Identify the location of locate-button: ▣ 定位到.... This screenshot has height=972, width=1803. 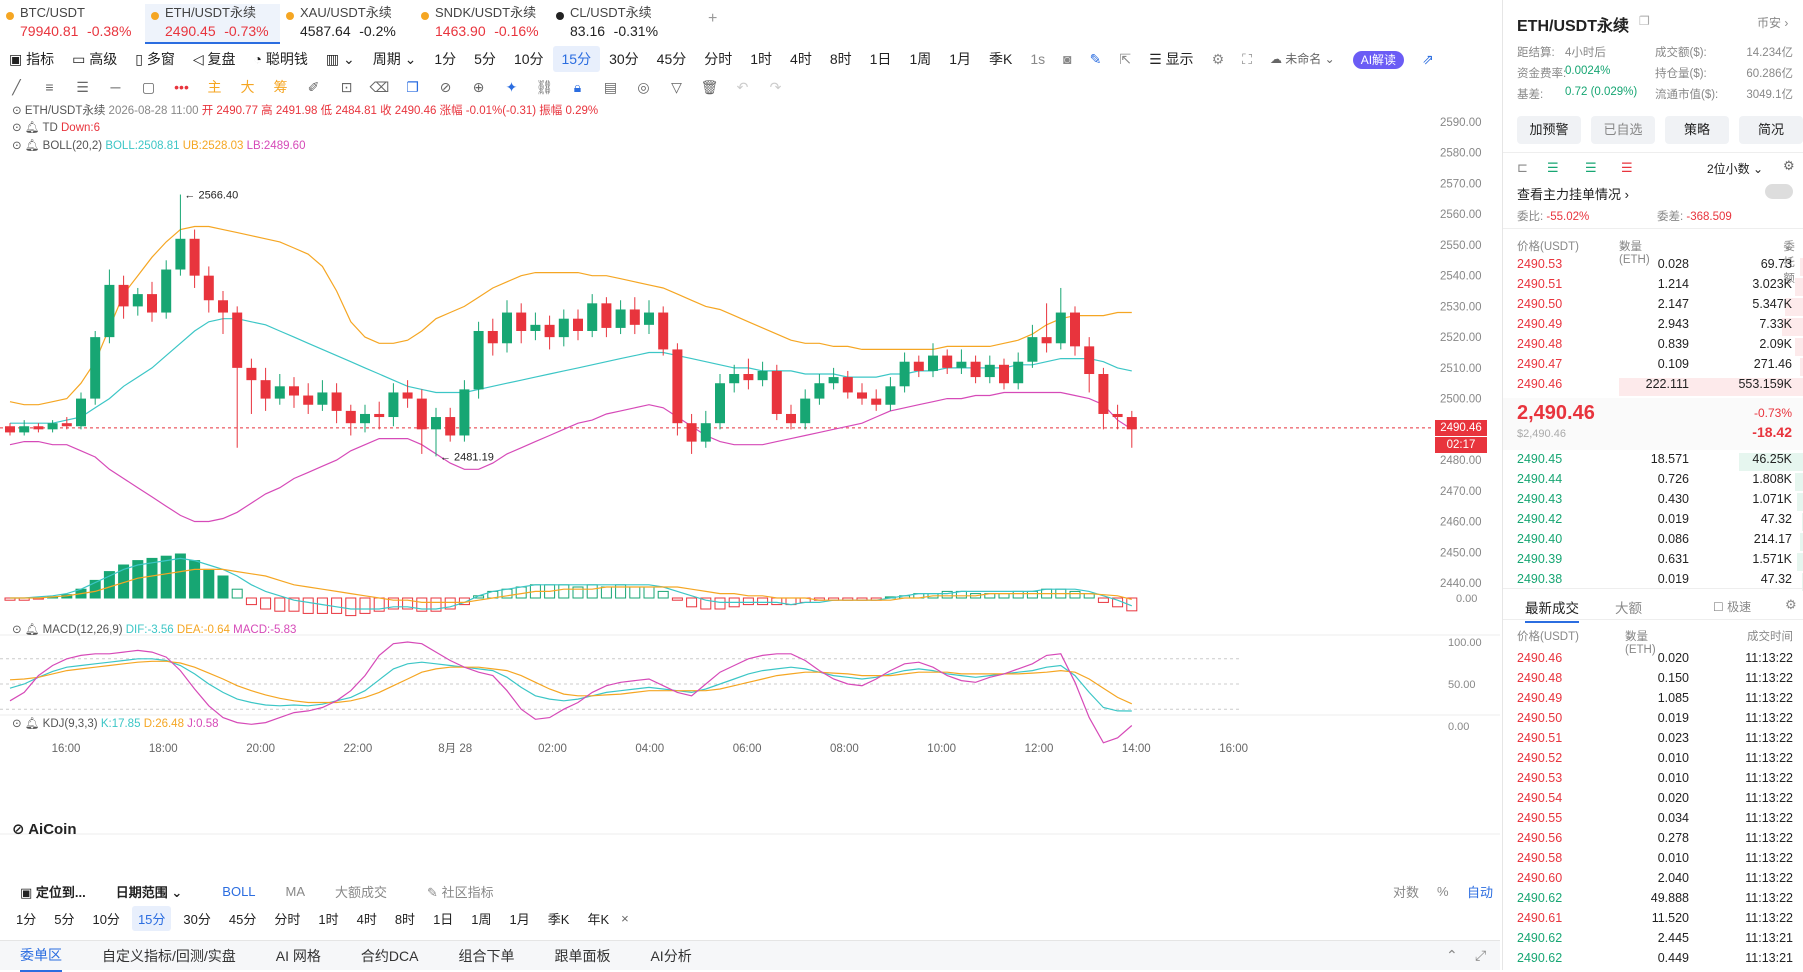
(53, 892).